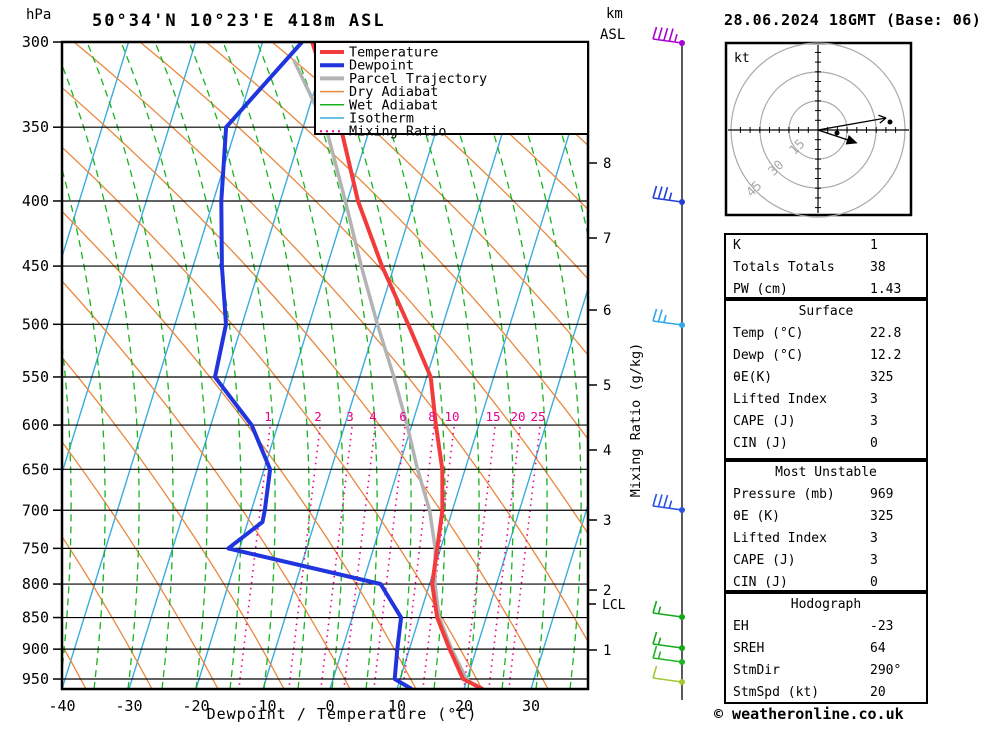 This screenshot has height=733, width=1000. What do you see at coordinates (432, 416) in the screenshot?
I see `mixing-ratio-value-label: 8` at bounding box center [432, 416].